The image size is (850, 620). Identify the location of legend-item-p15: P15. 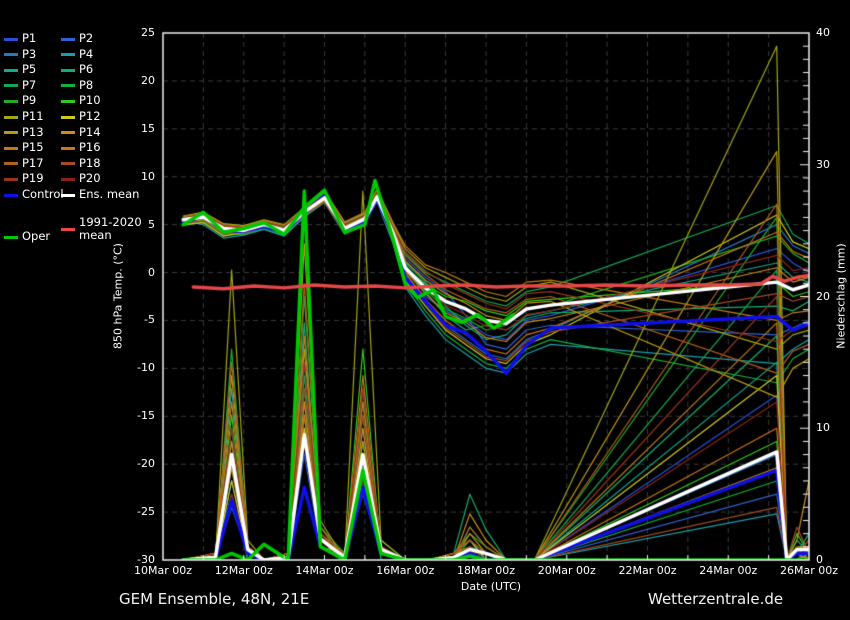
(24, 147).